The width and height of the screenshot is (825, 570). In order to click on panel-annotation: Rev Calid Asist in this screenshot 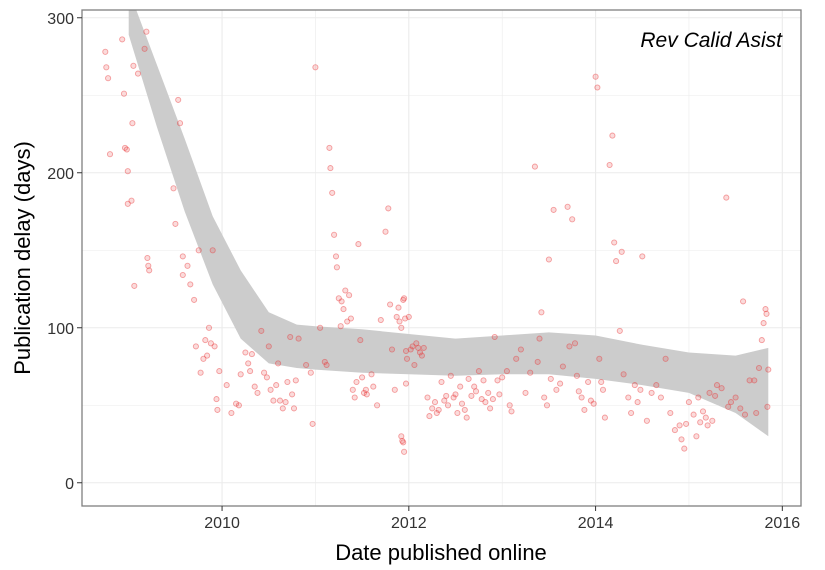, I will do `click(711, 40)`.